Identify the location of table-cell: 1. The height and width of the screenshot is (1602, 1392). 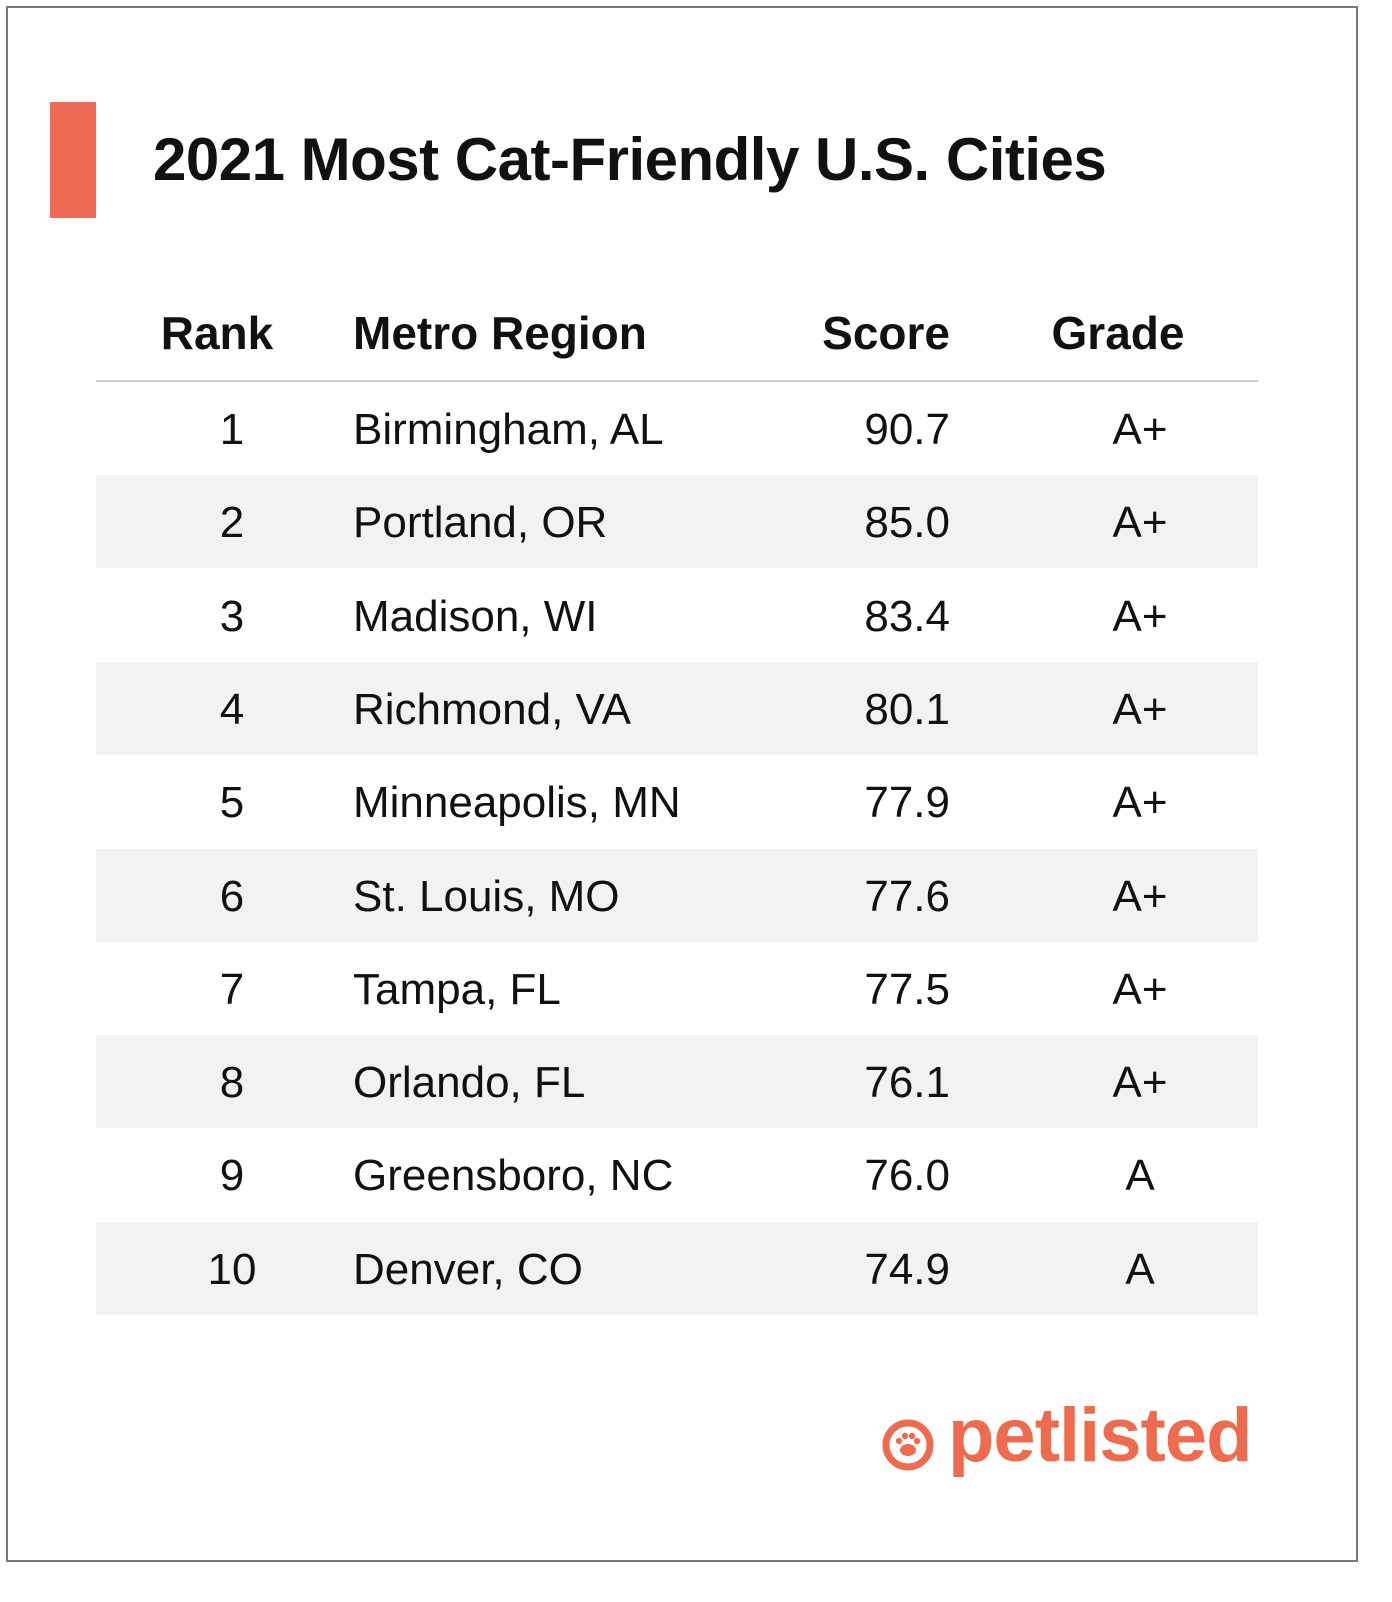
(232, 429).